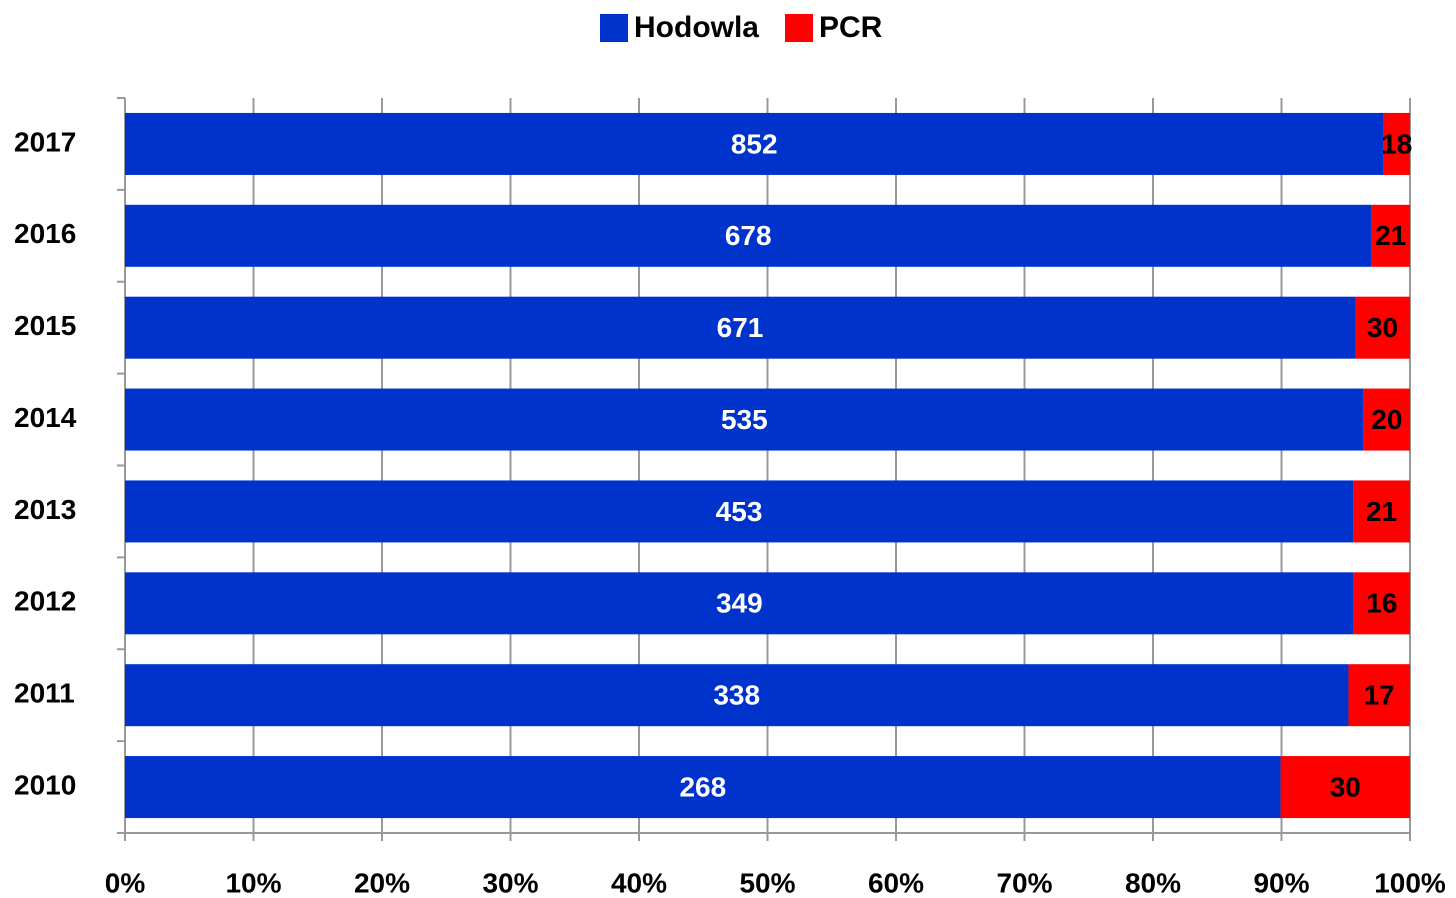 The height and width of the screenshot is (898, 1456). Describe the element at coordinates (851, 27) in the screenshot. I see `legend-label: PCR` at that location.